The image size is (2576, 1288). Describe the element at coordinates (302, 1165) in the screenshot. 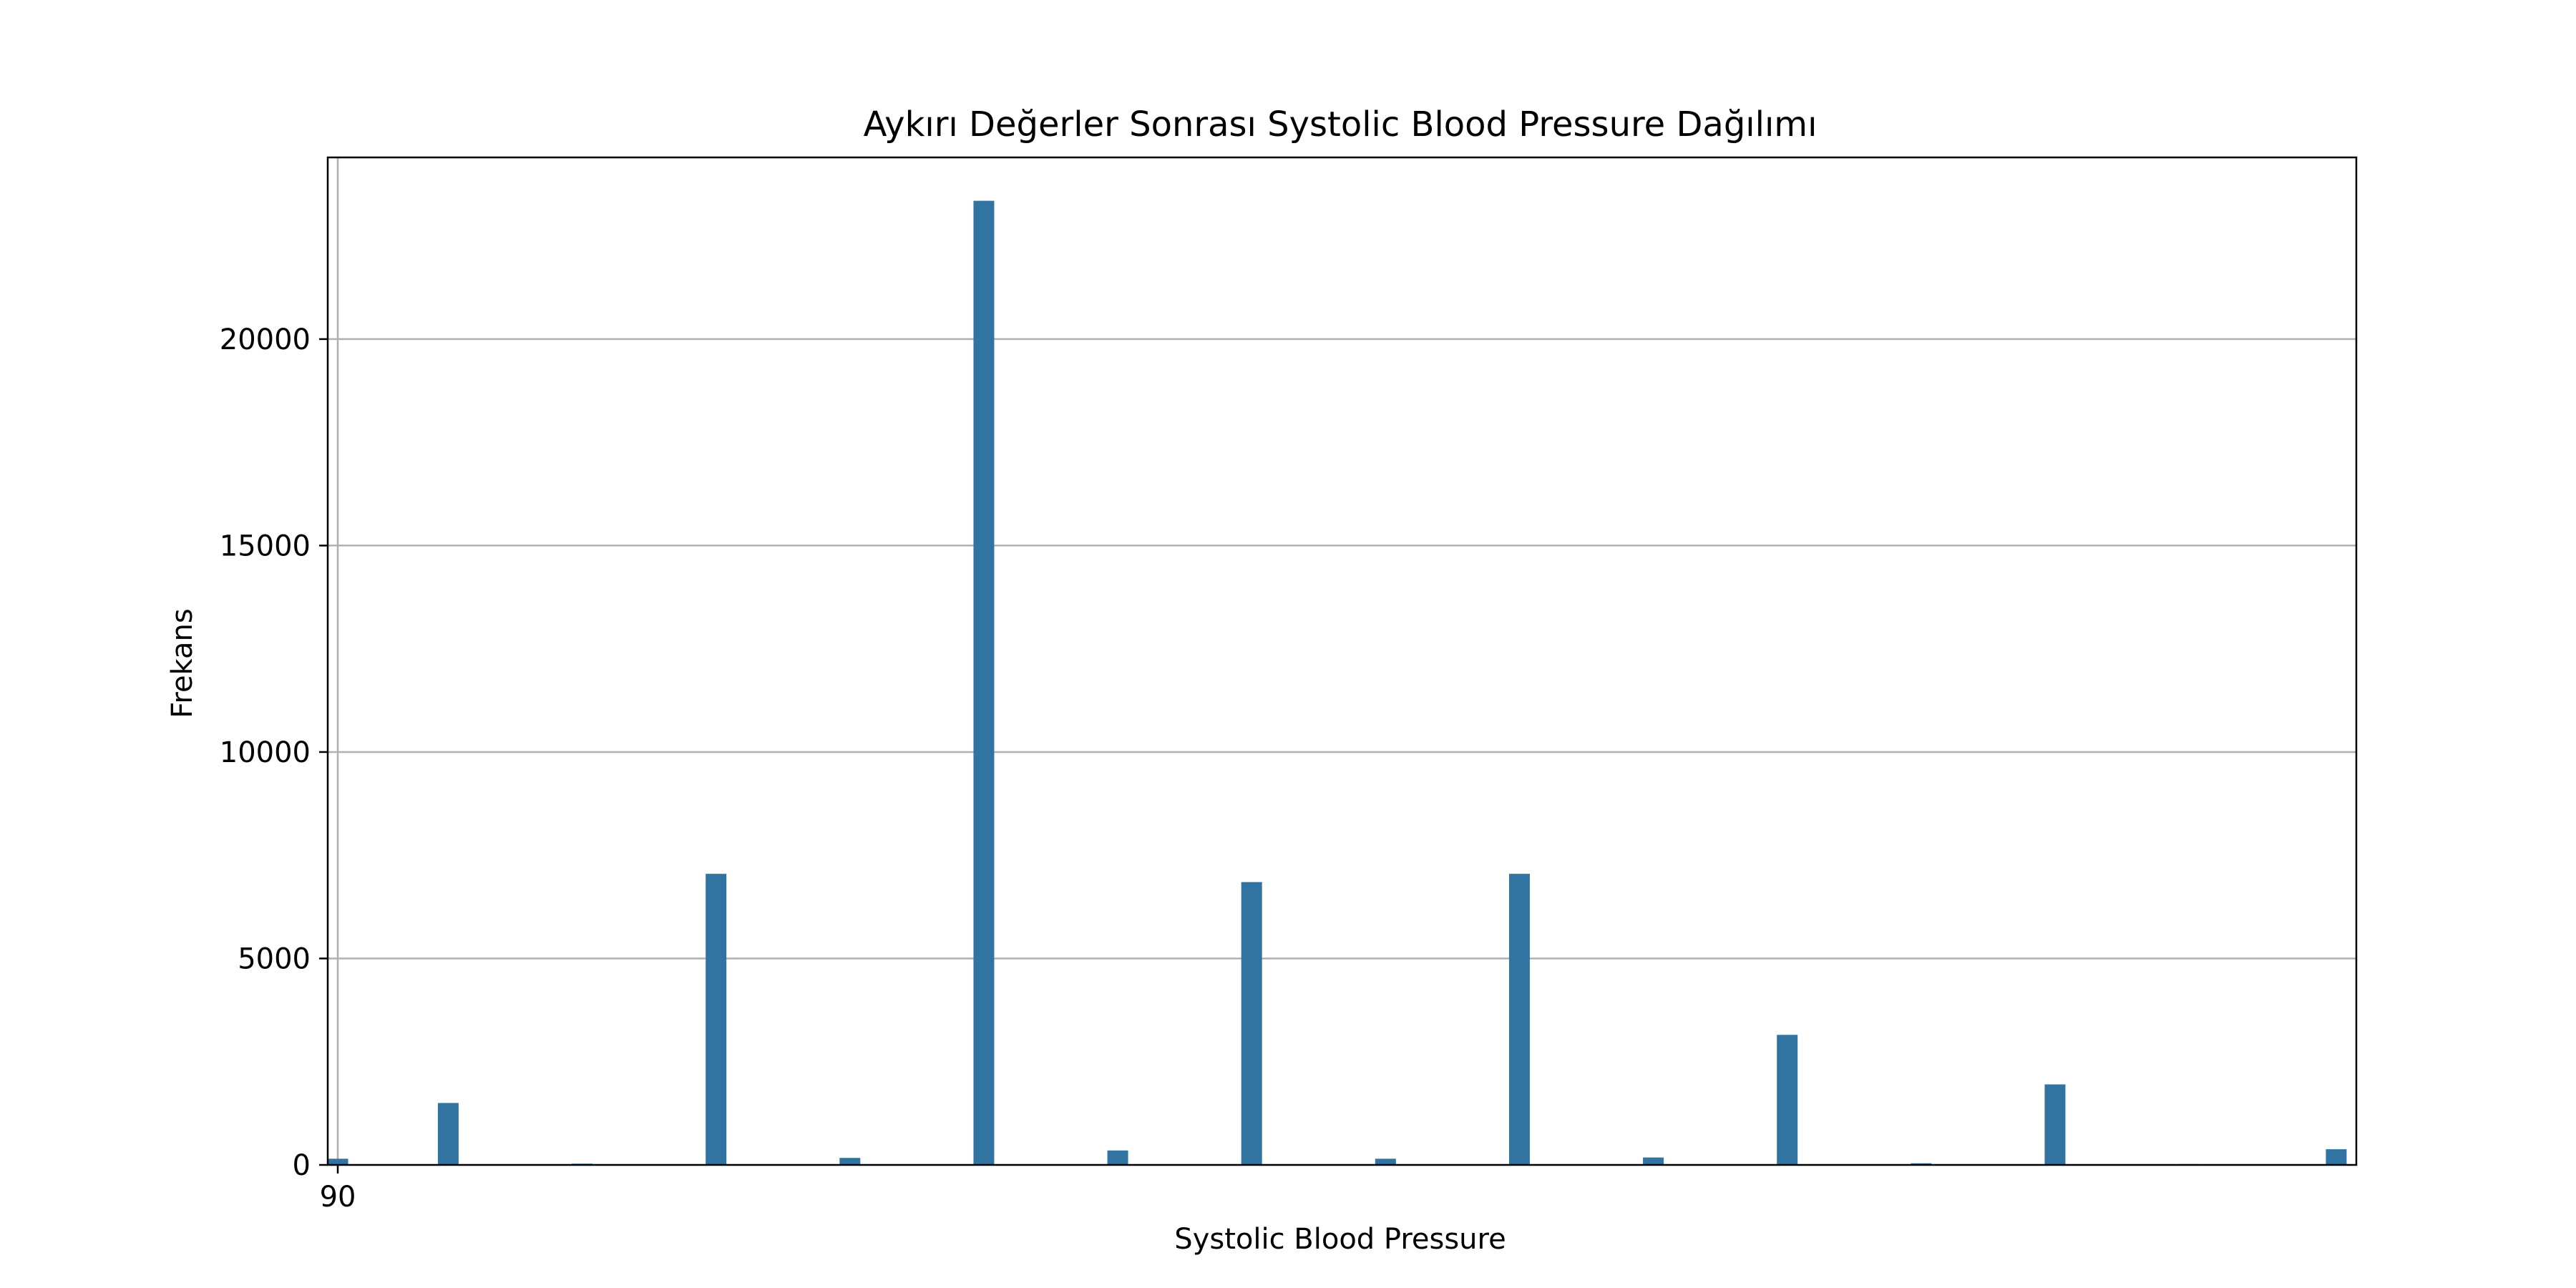

I see `y-tick-label: 0` at that location.